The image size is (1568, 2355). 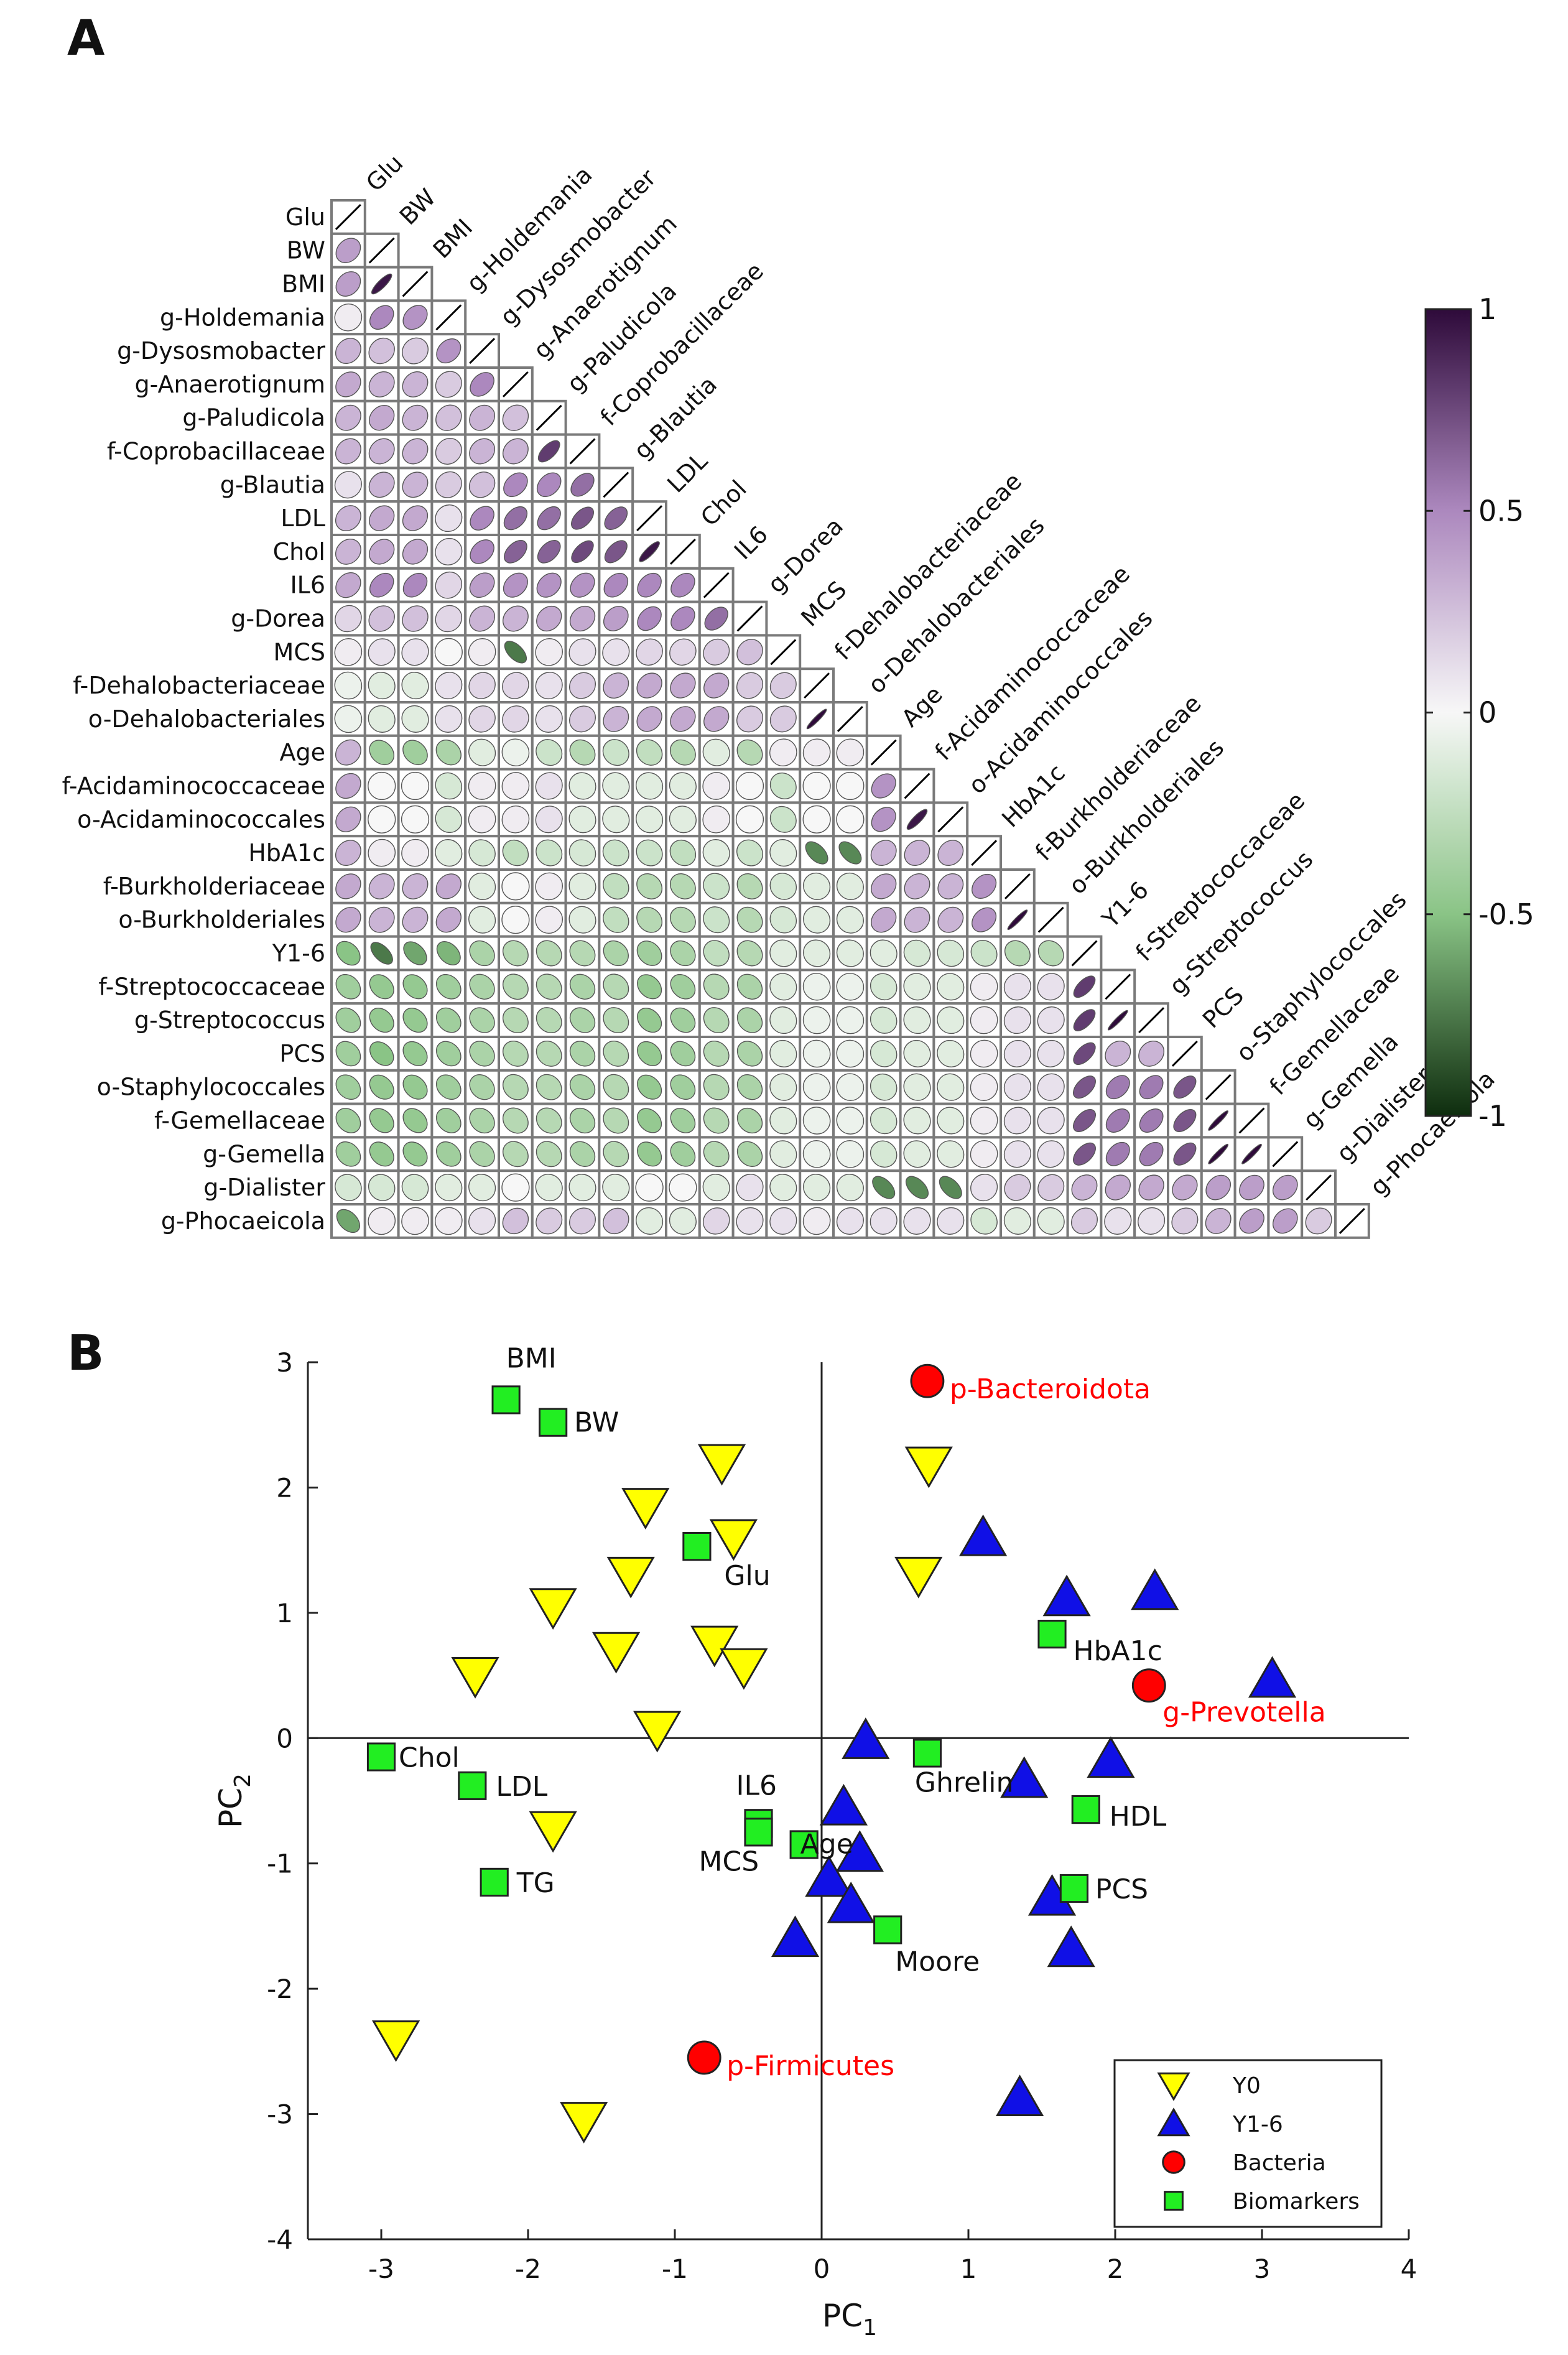 I want to click on col-label-bw: BW, so click(x=417, y=206).